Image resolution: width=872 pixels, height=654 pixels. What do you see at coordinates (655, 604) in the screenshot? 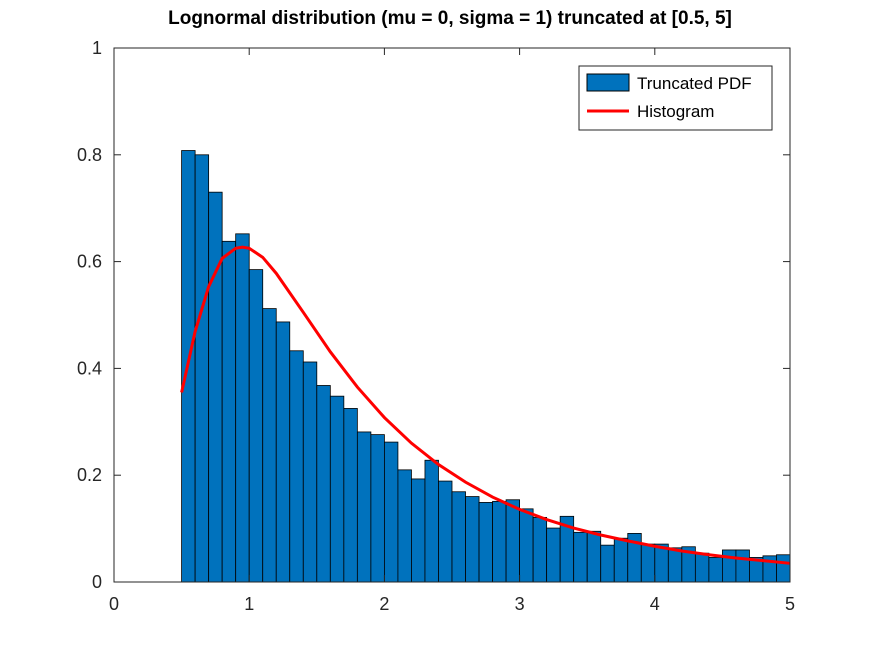
I see `x-tick-label: 4` at bounding box center [655, 604].